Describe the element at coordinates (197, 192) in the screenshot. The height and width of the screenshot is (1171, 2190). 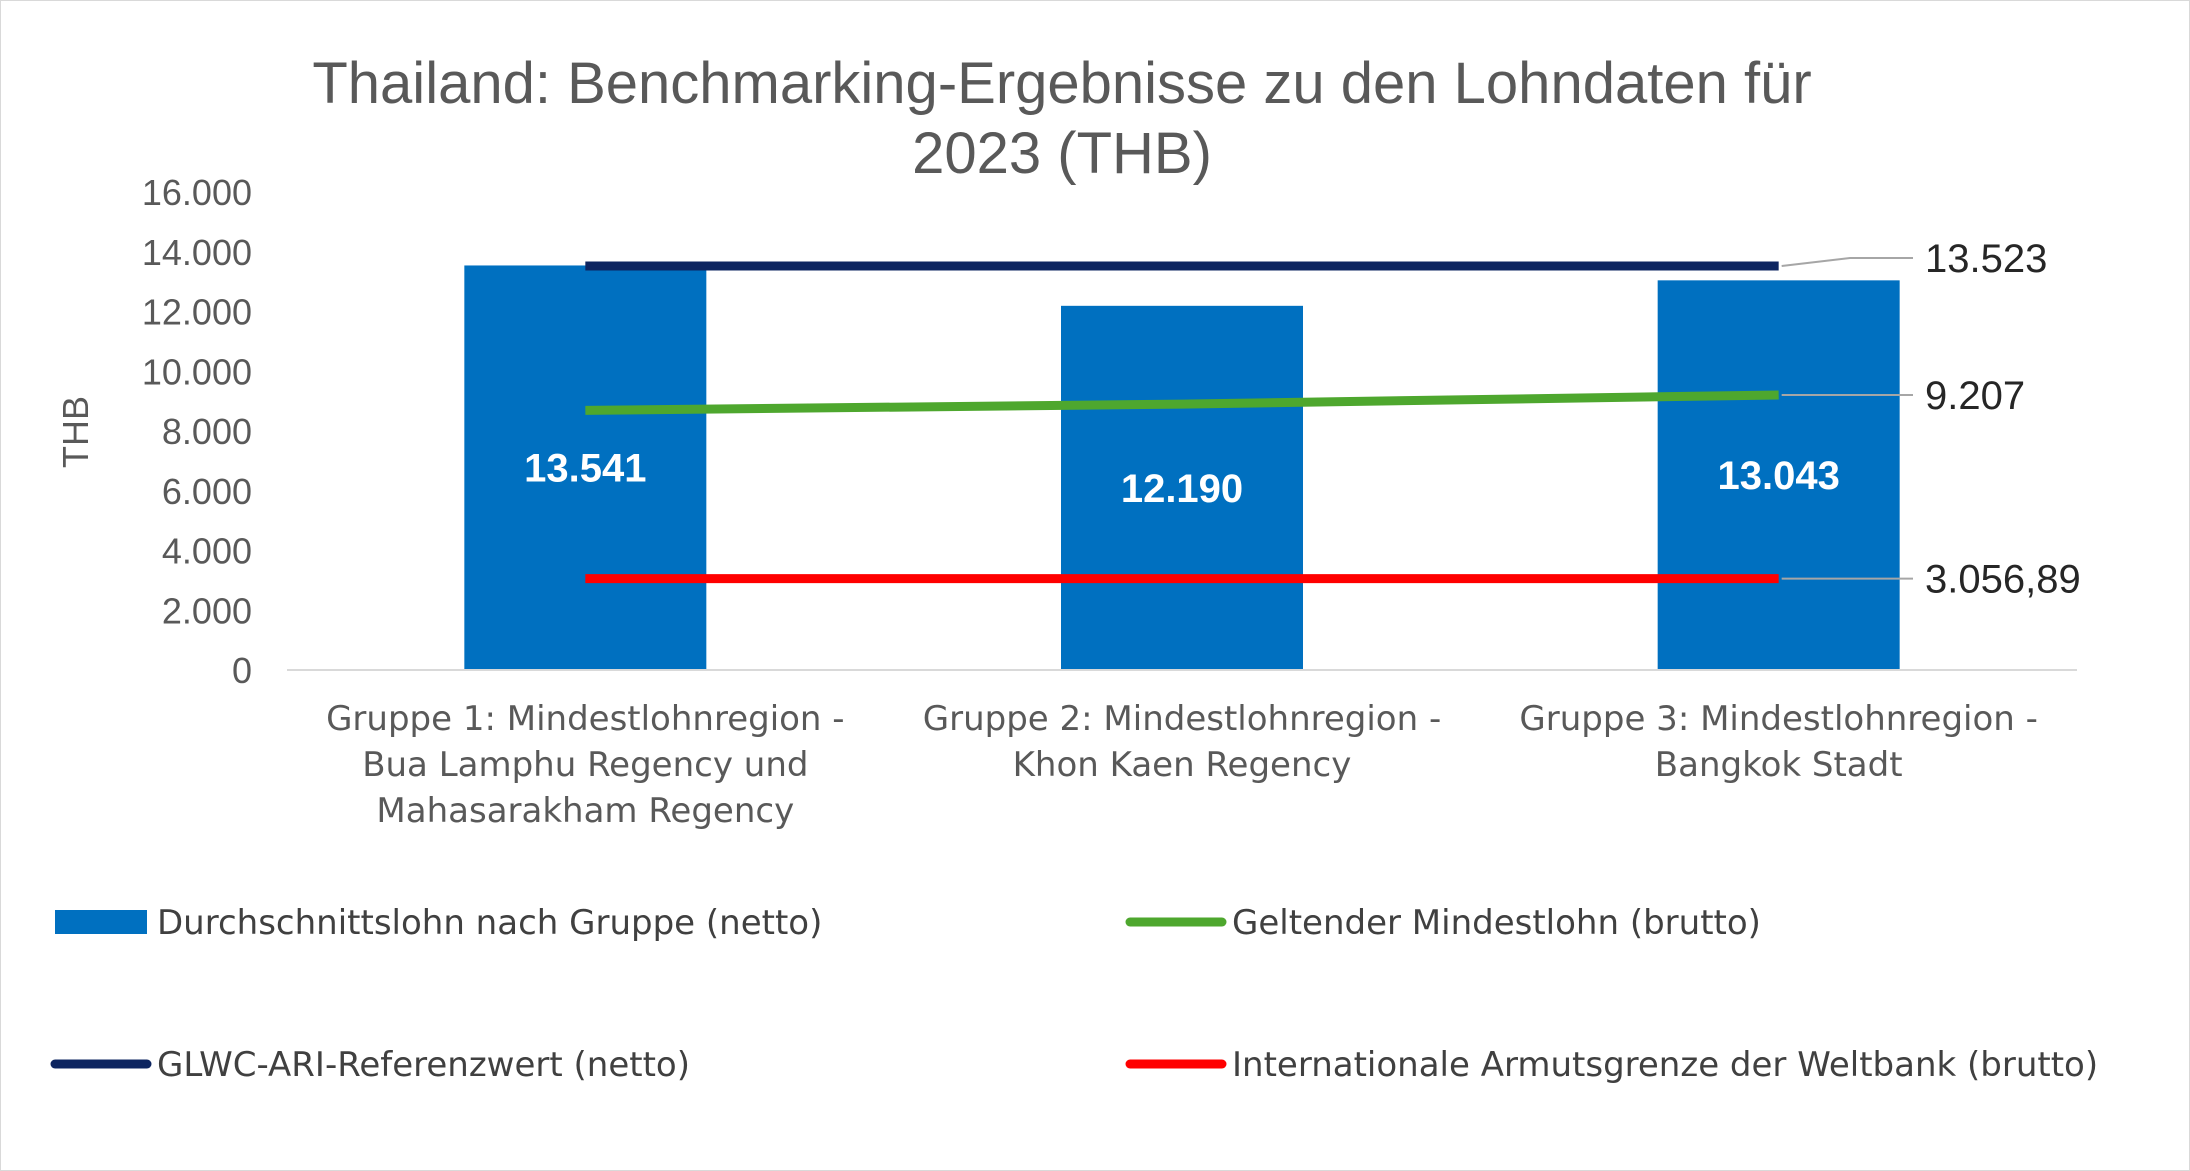
I see `y-tick-label: 16.000` at that location.